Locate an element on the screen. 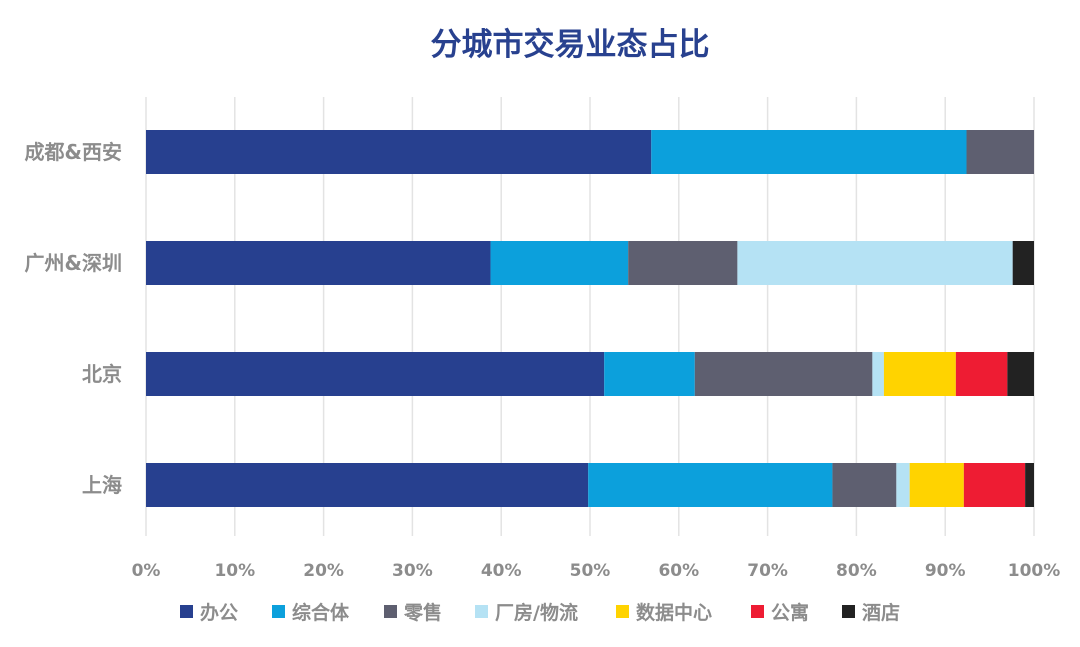  x-tick-label: 60% is located at coordinates (678, 571).